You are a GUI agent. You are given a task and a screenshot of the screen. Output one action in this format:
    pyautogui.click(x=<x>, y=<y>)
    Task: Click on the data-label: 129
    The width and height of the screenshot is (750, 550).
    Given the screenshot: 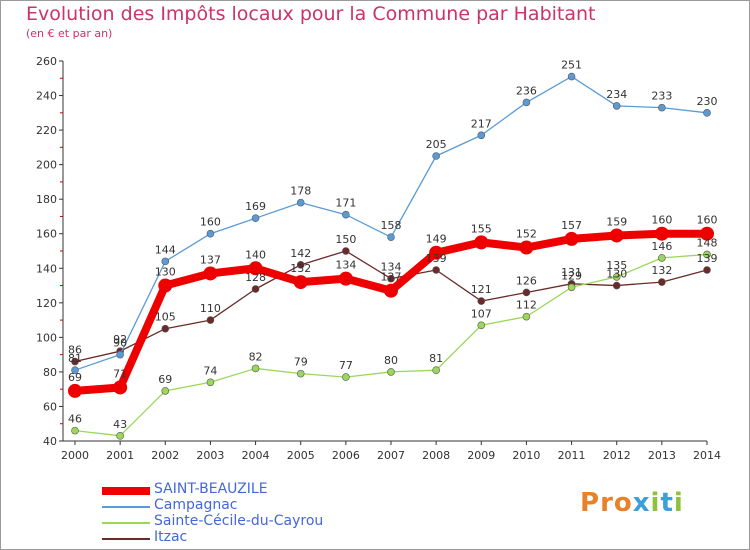 What is the action you would take?
    pyautogui.click(x=571, y=275)
    